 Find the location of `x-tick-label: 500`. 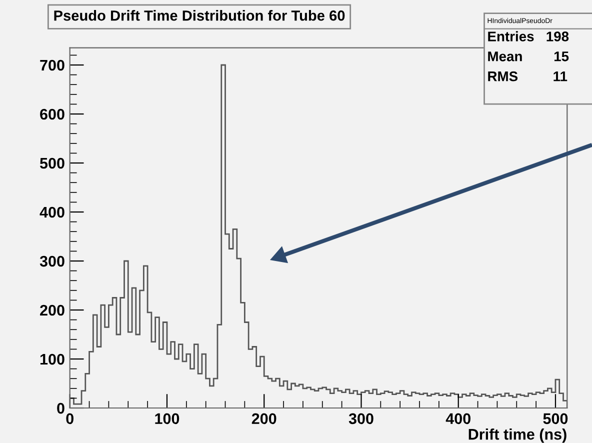

x-tick-label: 500 is located at coordinates (555, 418).